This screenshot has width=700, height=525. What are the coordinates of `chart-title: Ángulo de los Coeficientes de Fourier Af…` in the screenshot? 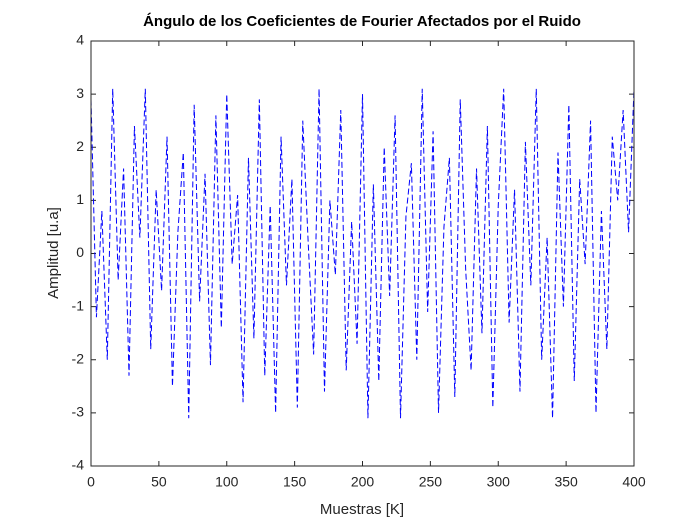 It's located at (362, 21).